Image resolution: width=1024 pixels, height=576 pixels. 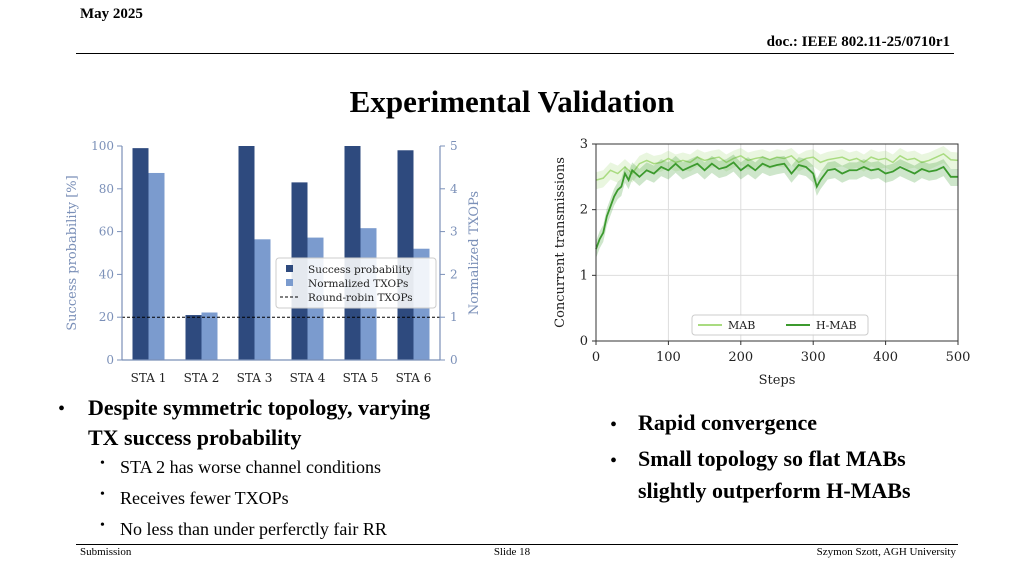 What do you see at coordinates (204, 498) in the screenshot?
I see `left-sub-bullet-2: Receives fewer TXOPs` at bounding box center [204, 498].